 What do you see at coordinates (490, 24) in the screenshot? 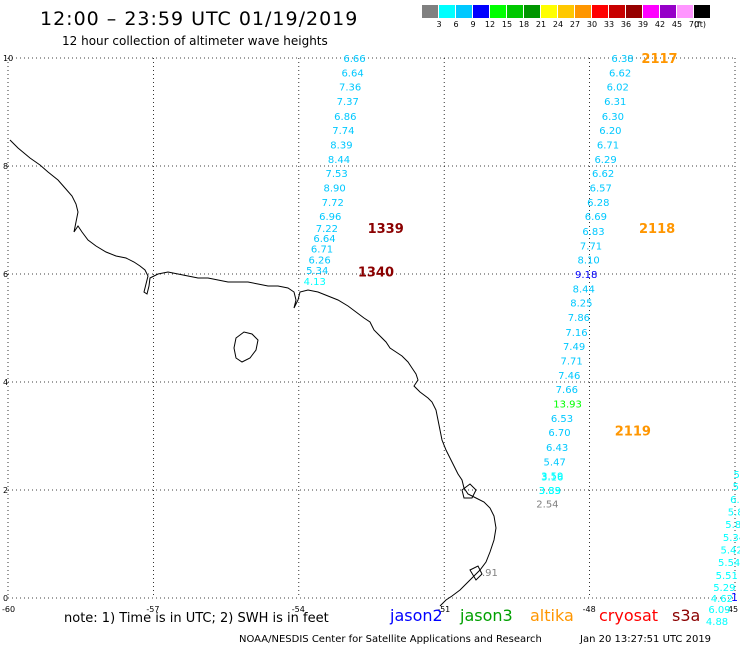
I see `legend-label: 12` at bounding box center [490, 24].